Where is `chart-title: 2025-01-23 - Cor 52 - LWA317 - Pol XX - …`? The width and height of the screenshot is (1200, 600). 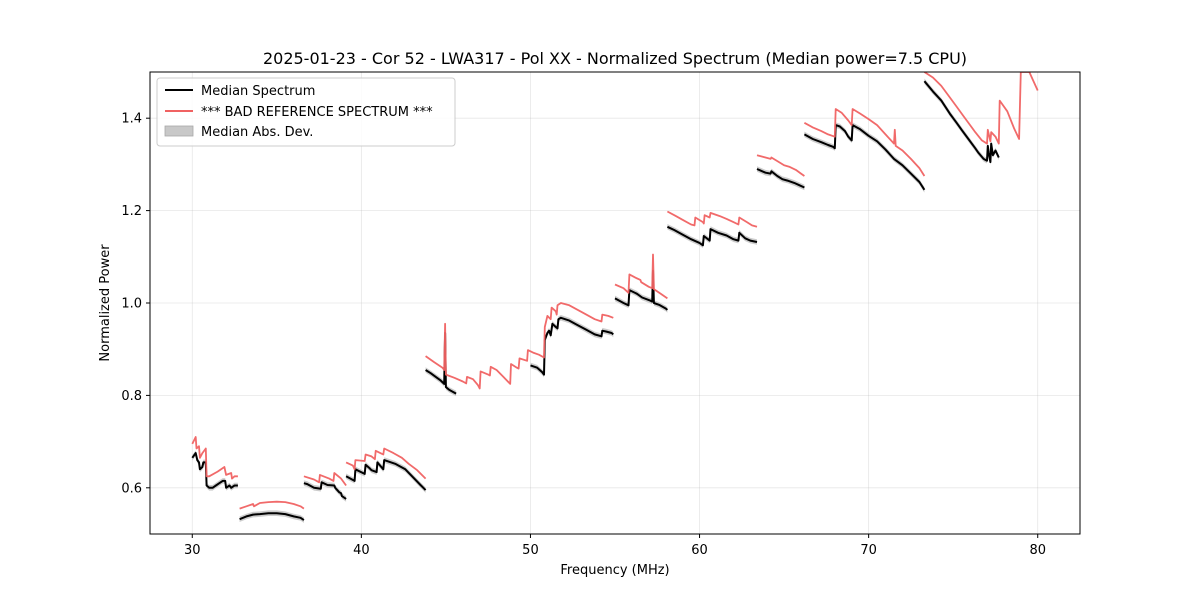 chart-title: 2025-01-23 - Cor 52 - LWA317 - Pol XX - … is located at coordinates (615, 58).